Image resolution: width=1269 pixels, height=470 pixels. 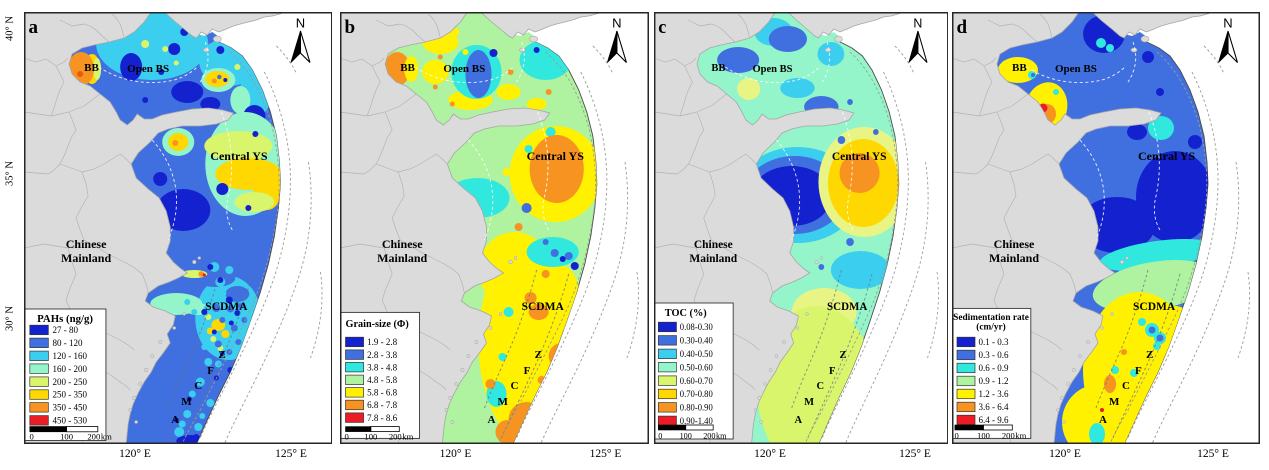 What do you see at coordinates (382, 380) in the screenshot?
I see `svg-text: 4.8 - 5.8` at bounding box center [382, 380].